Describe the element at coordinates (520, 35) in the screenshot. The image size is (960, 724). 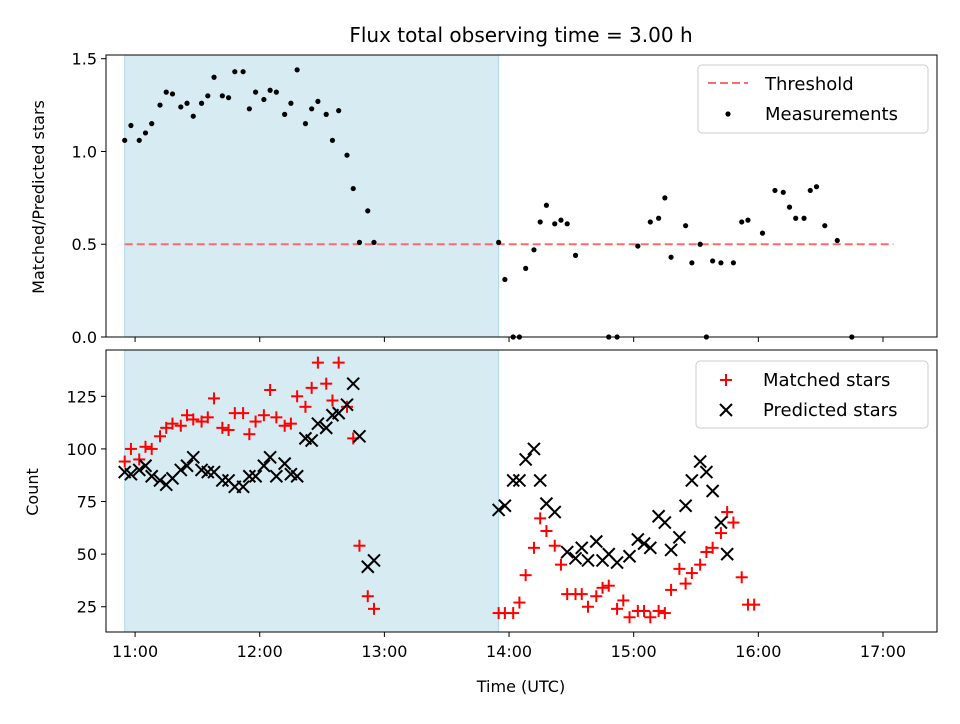
I see `chart-title: Flux total observing time = 3.00 h` at that location.